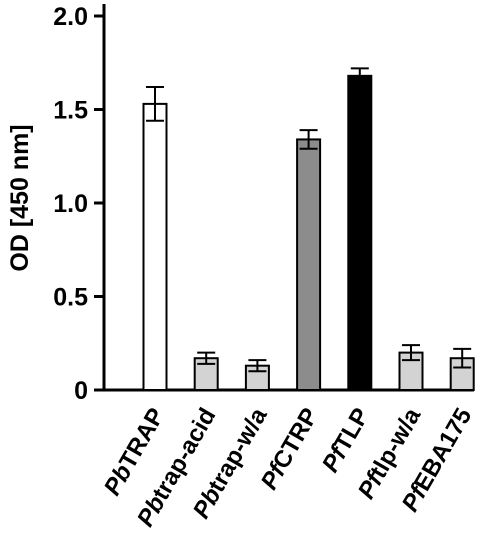  I want to click on y-tick-label: 1.5, so click(70, 111).